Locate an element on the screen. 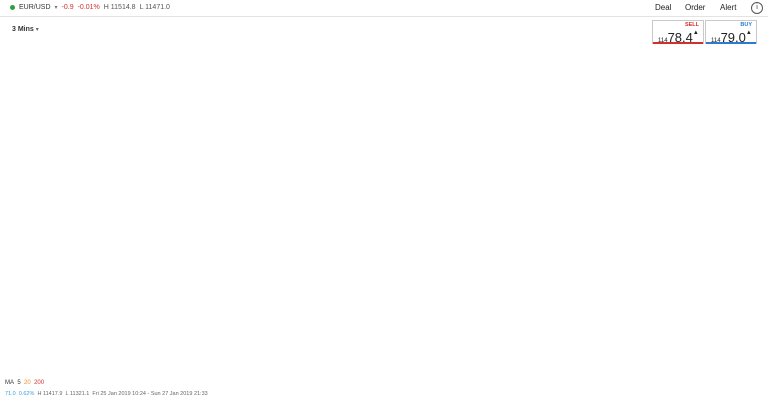  y-tick-label: 11300.0 is located at coordinates (754, 387).